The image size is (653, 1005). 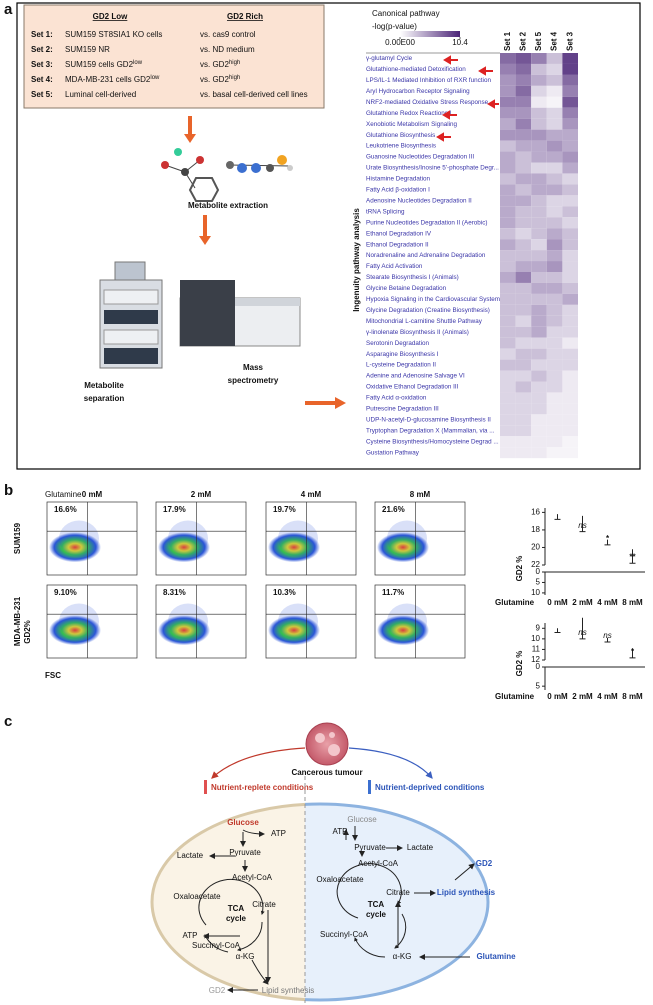 I want to click on row-label: Leukotriene Biosynthesis, so click(x=401, y=146).